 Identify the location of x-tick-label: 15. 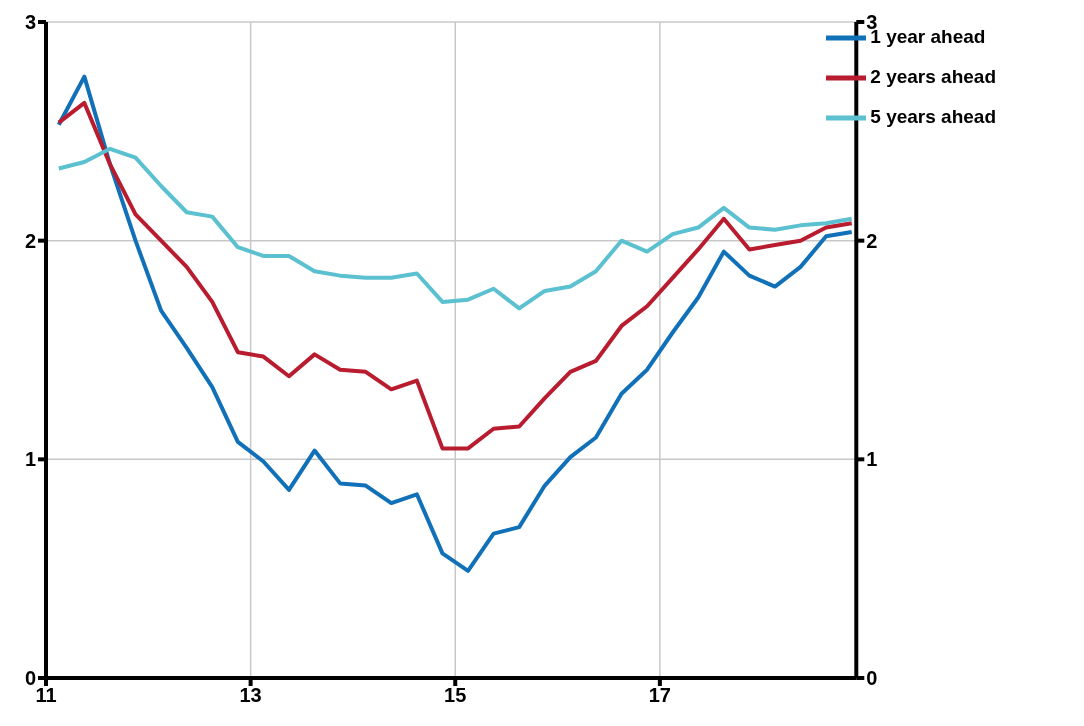
(455, 695).